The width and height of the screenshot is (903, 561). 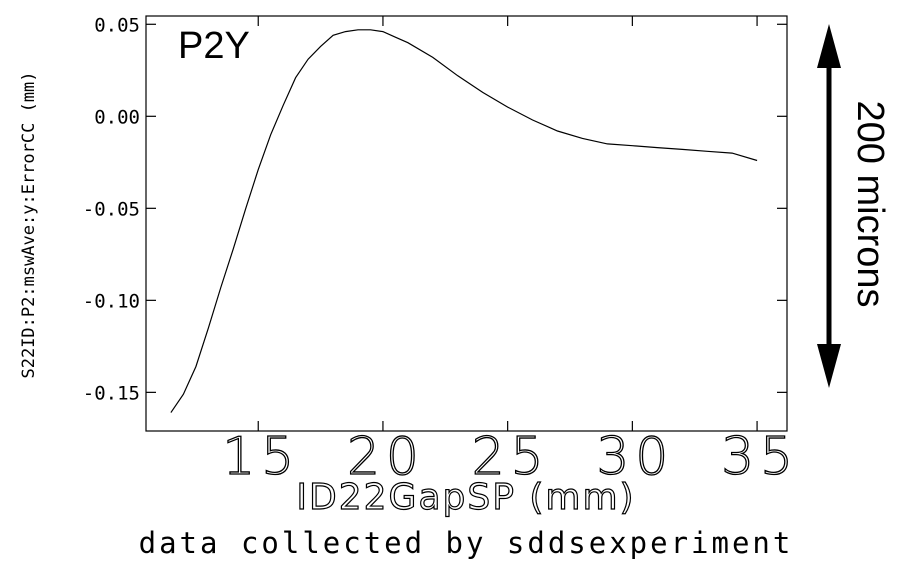 I want to click on footer-note: data collected by sddsexperiment, so click(x=466, y=543).